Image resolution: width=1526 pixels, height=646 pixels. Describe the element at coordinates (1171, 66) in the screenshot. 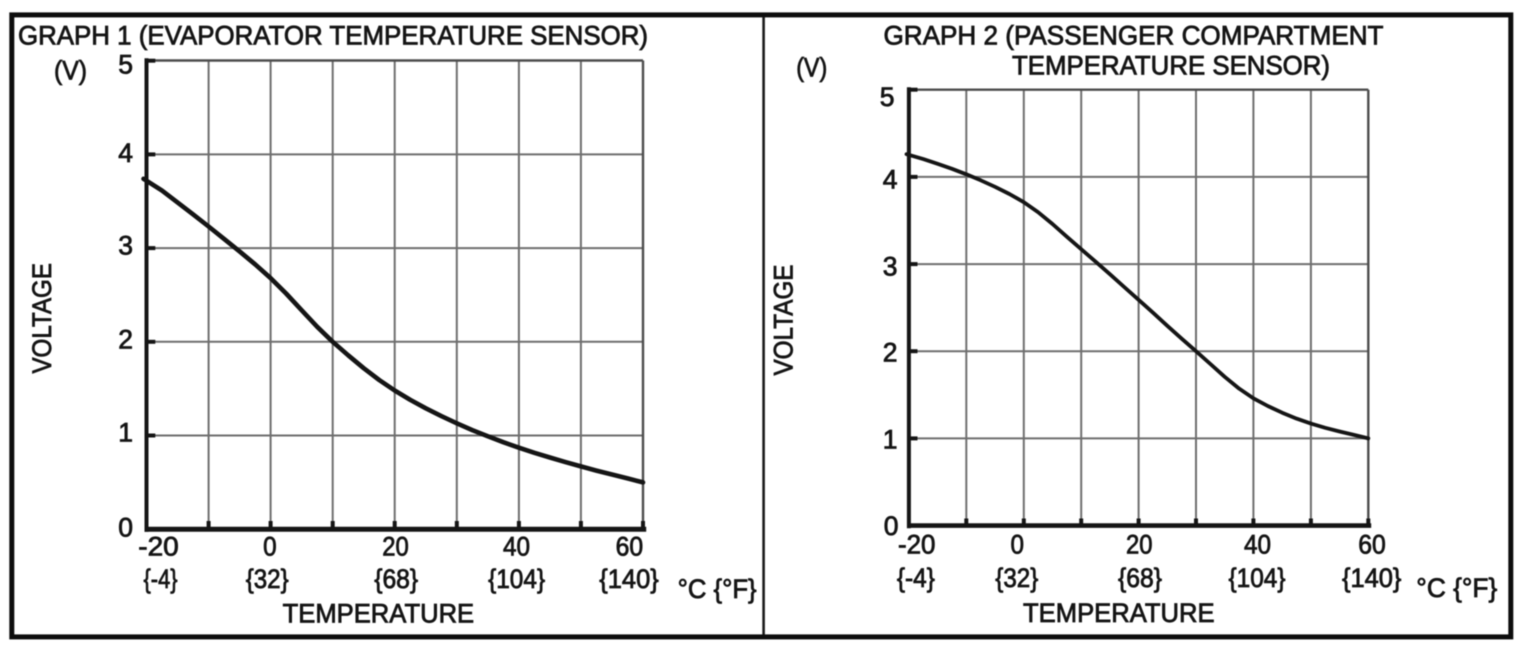

I see `svg-text: TEMPERATURE SENSOR)` at that location.